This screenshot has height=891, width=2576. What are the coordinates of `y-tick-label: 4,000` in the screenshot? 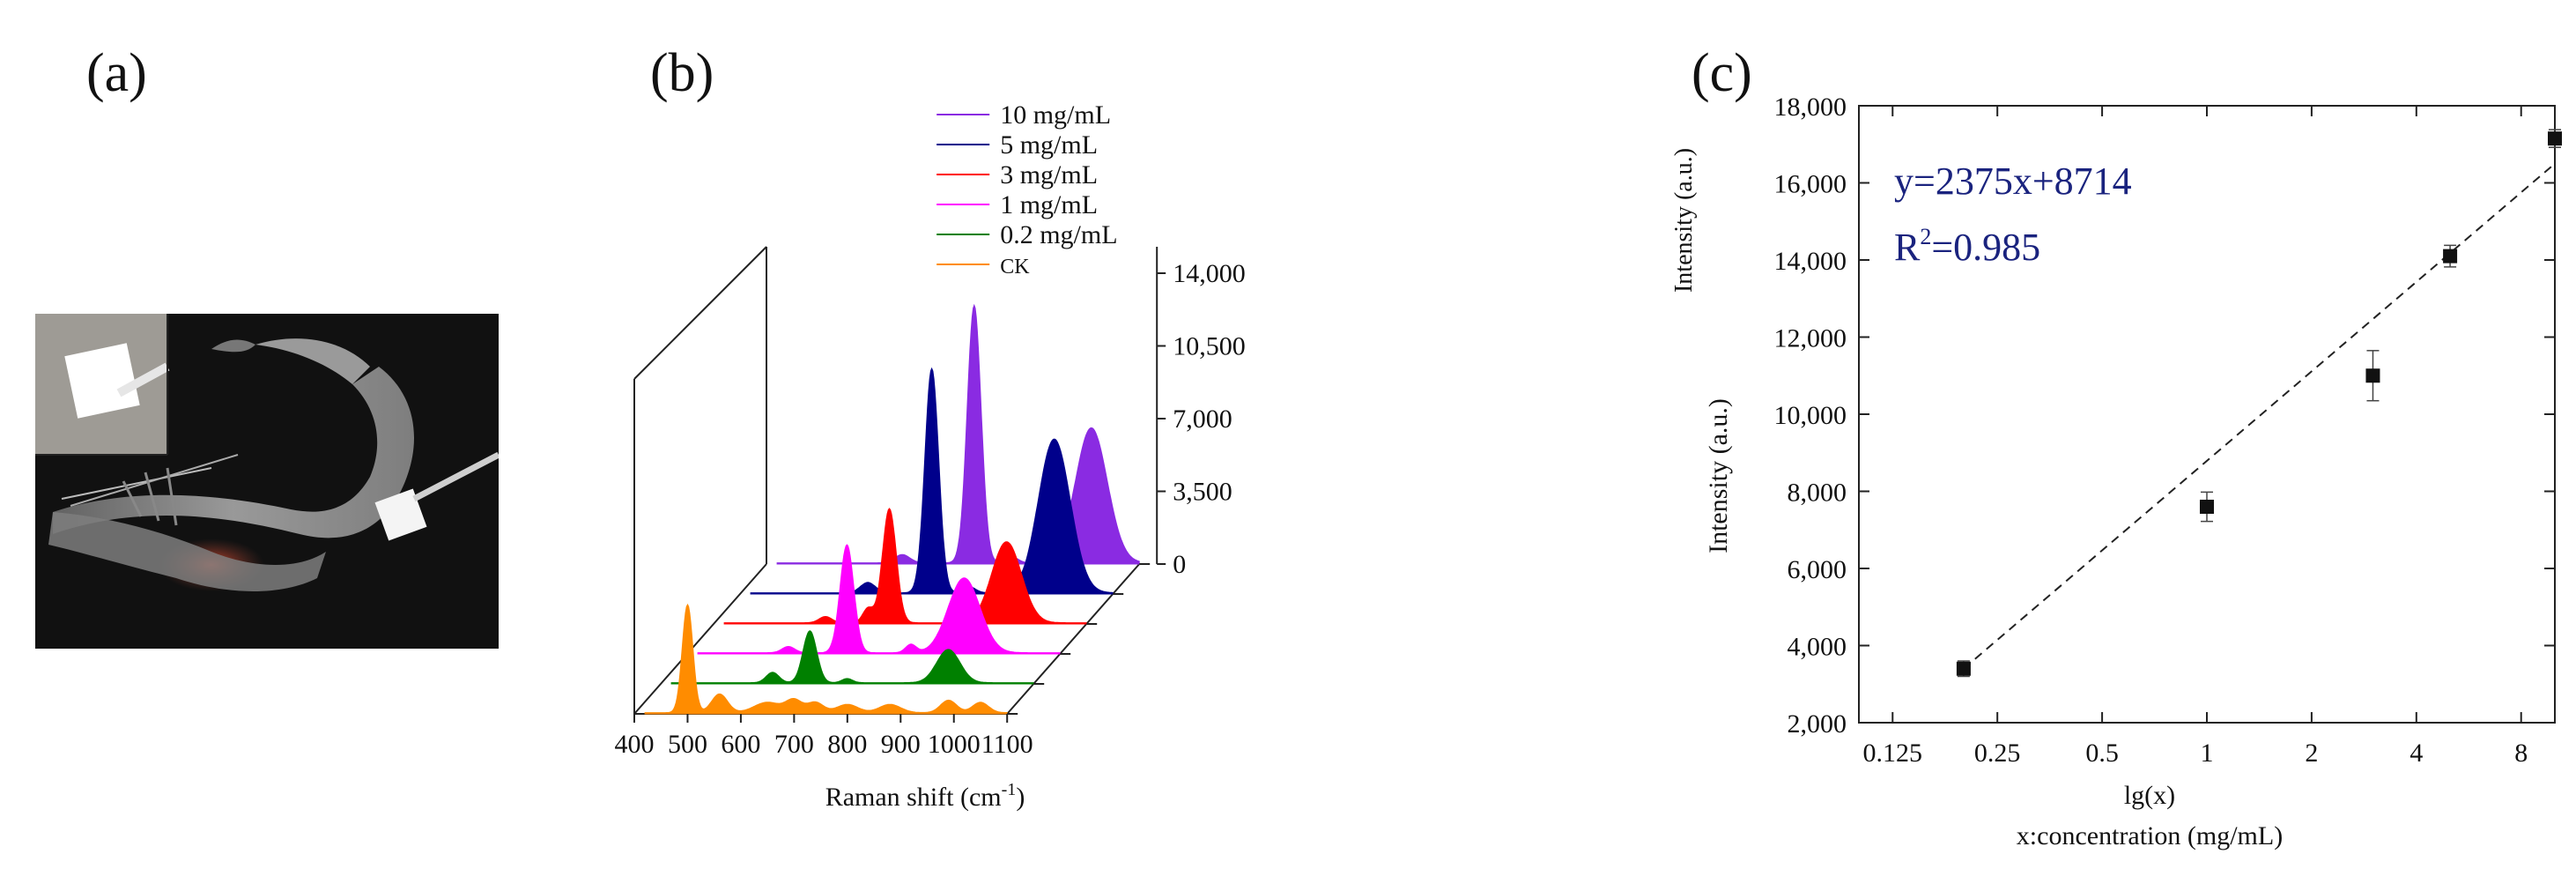 It's located at (1817, 648).